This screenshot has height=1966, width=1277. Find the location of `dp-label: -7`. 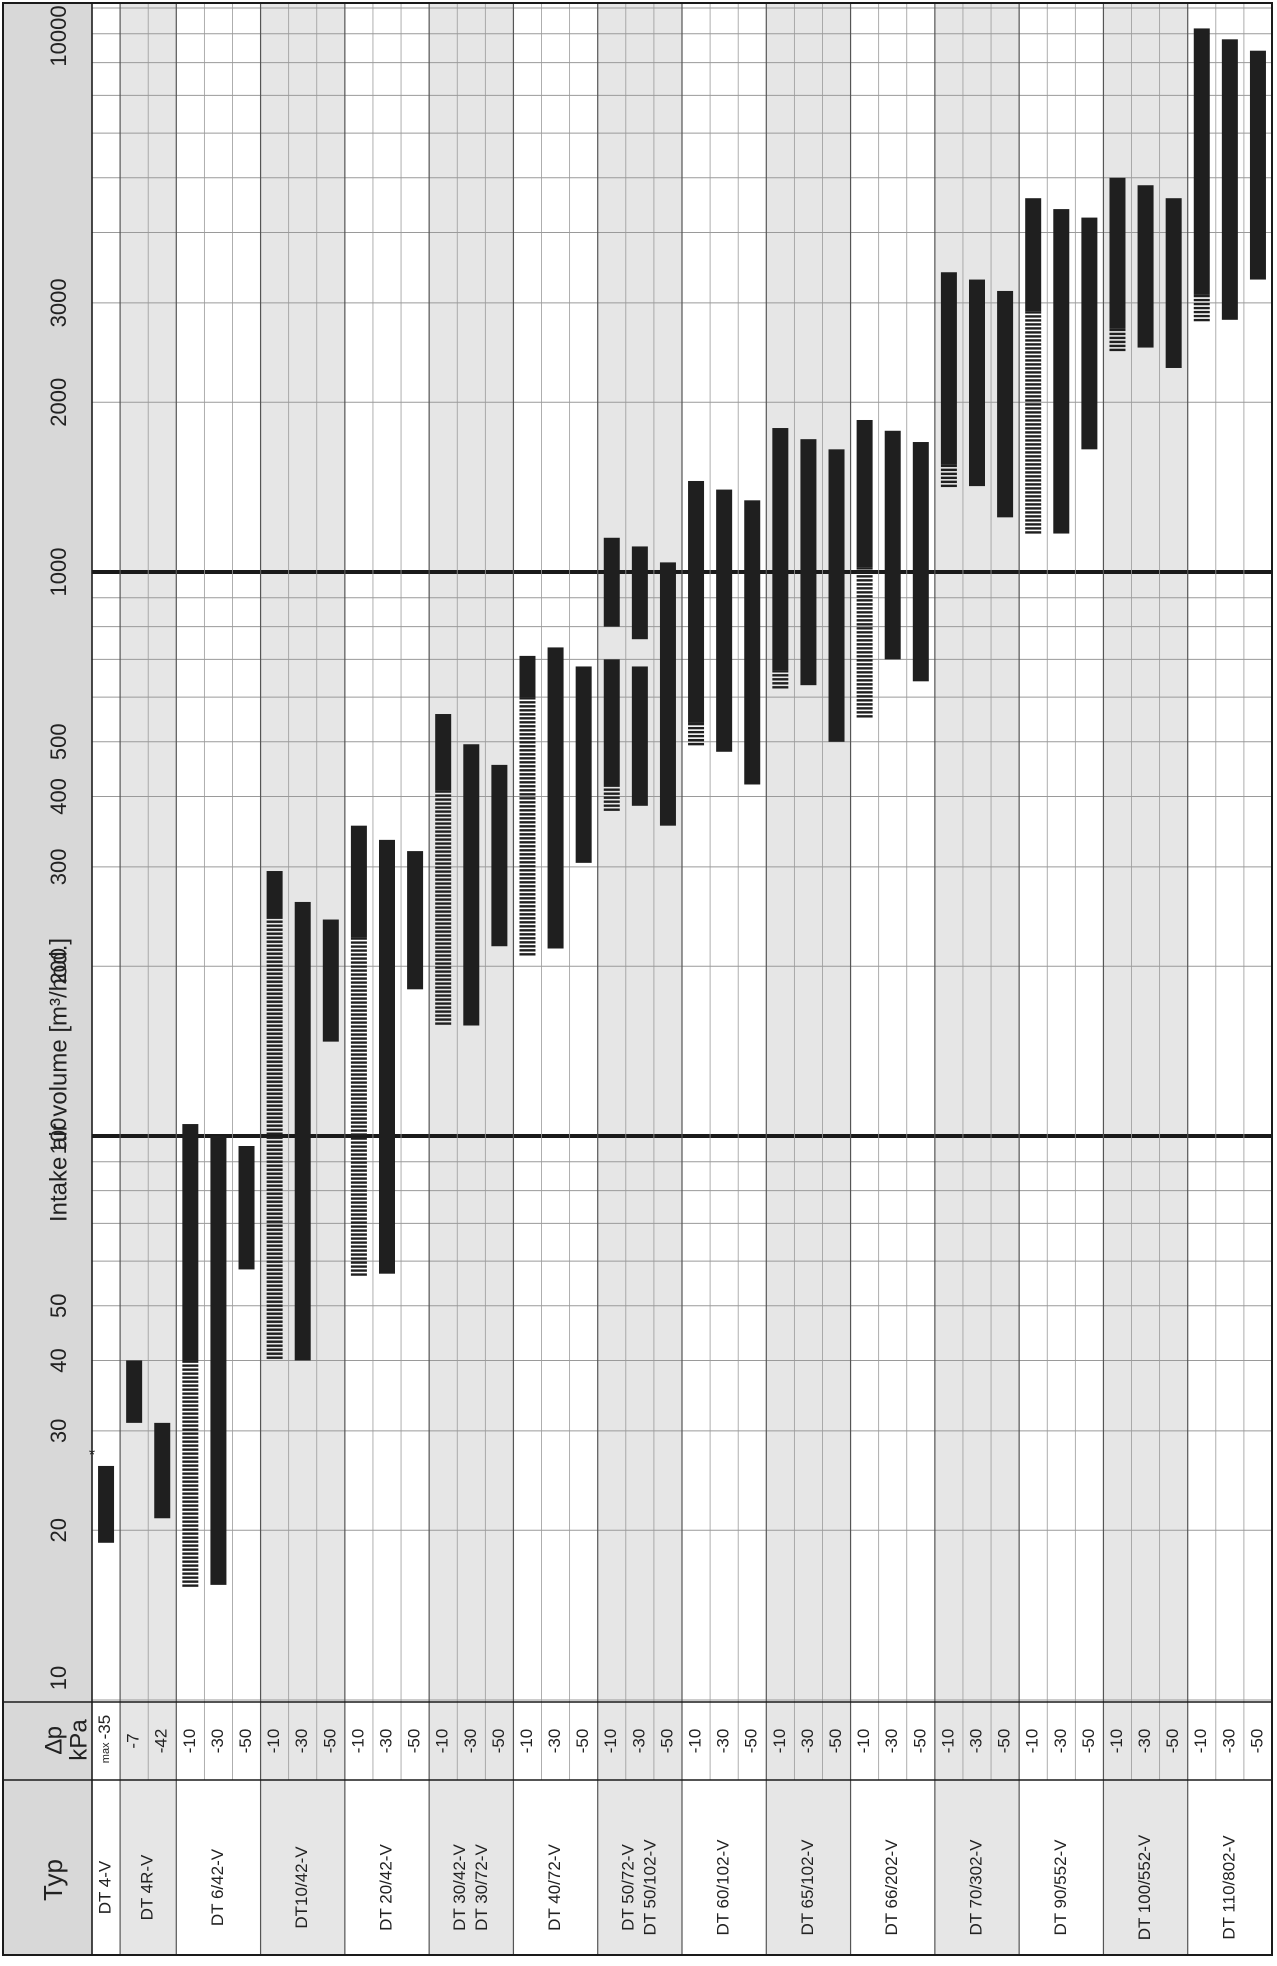

dp-label: -7 is located at coordinates (133, 1740).